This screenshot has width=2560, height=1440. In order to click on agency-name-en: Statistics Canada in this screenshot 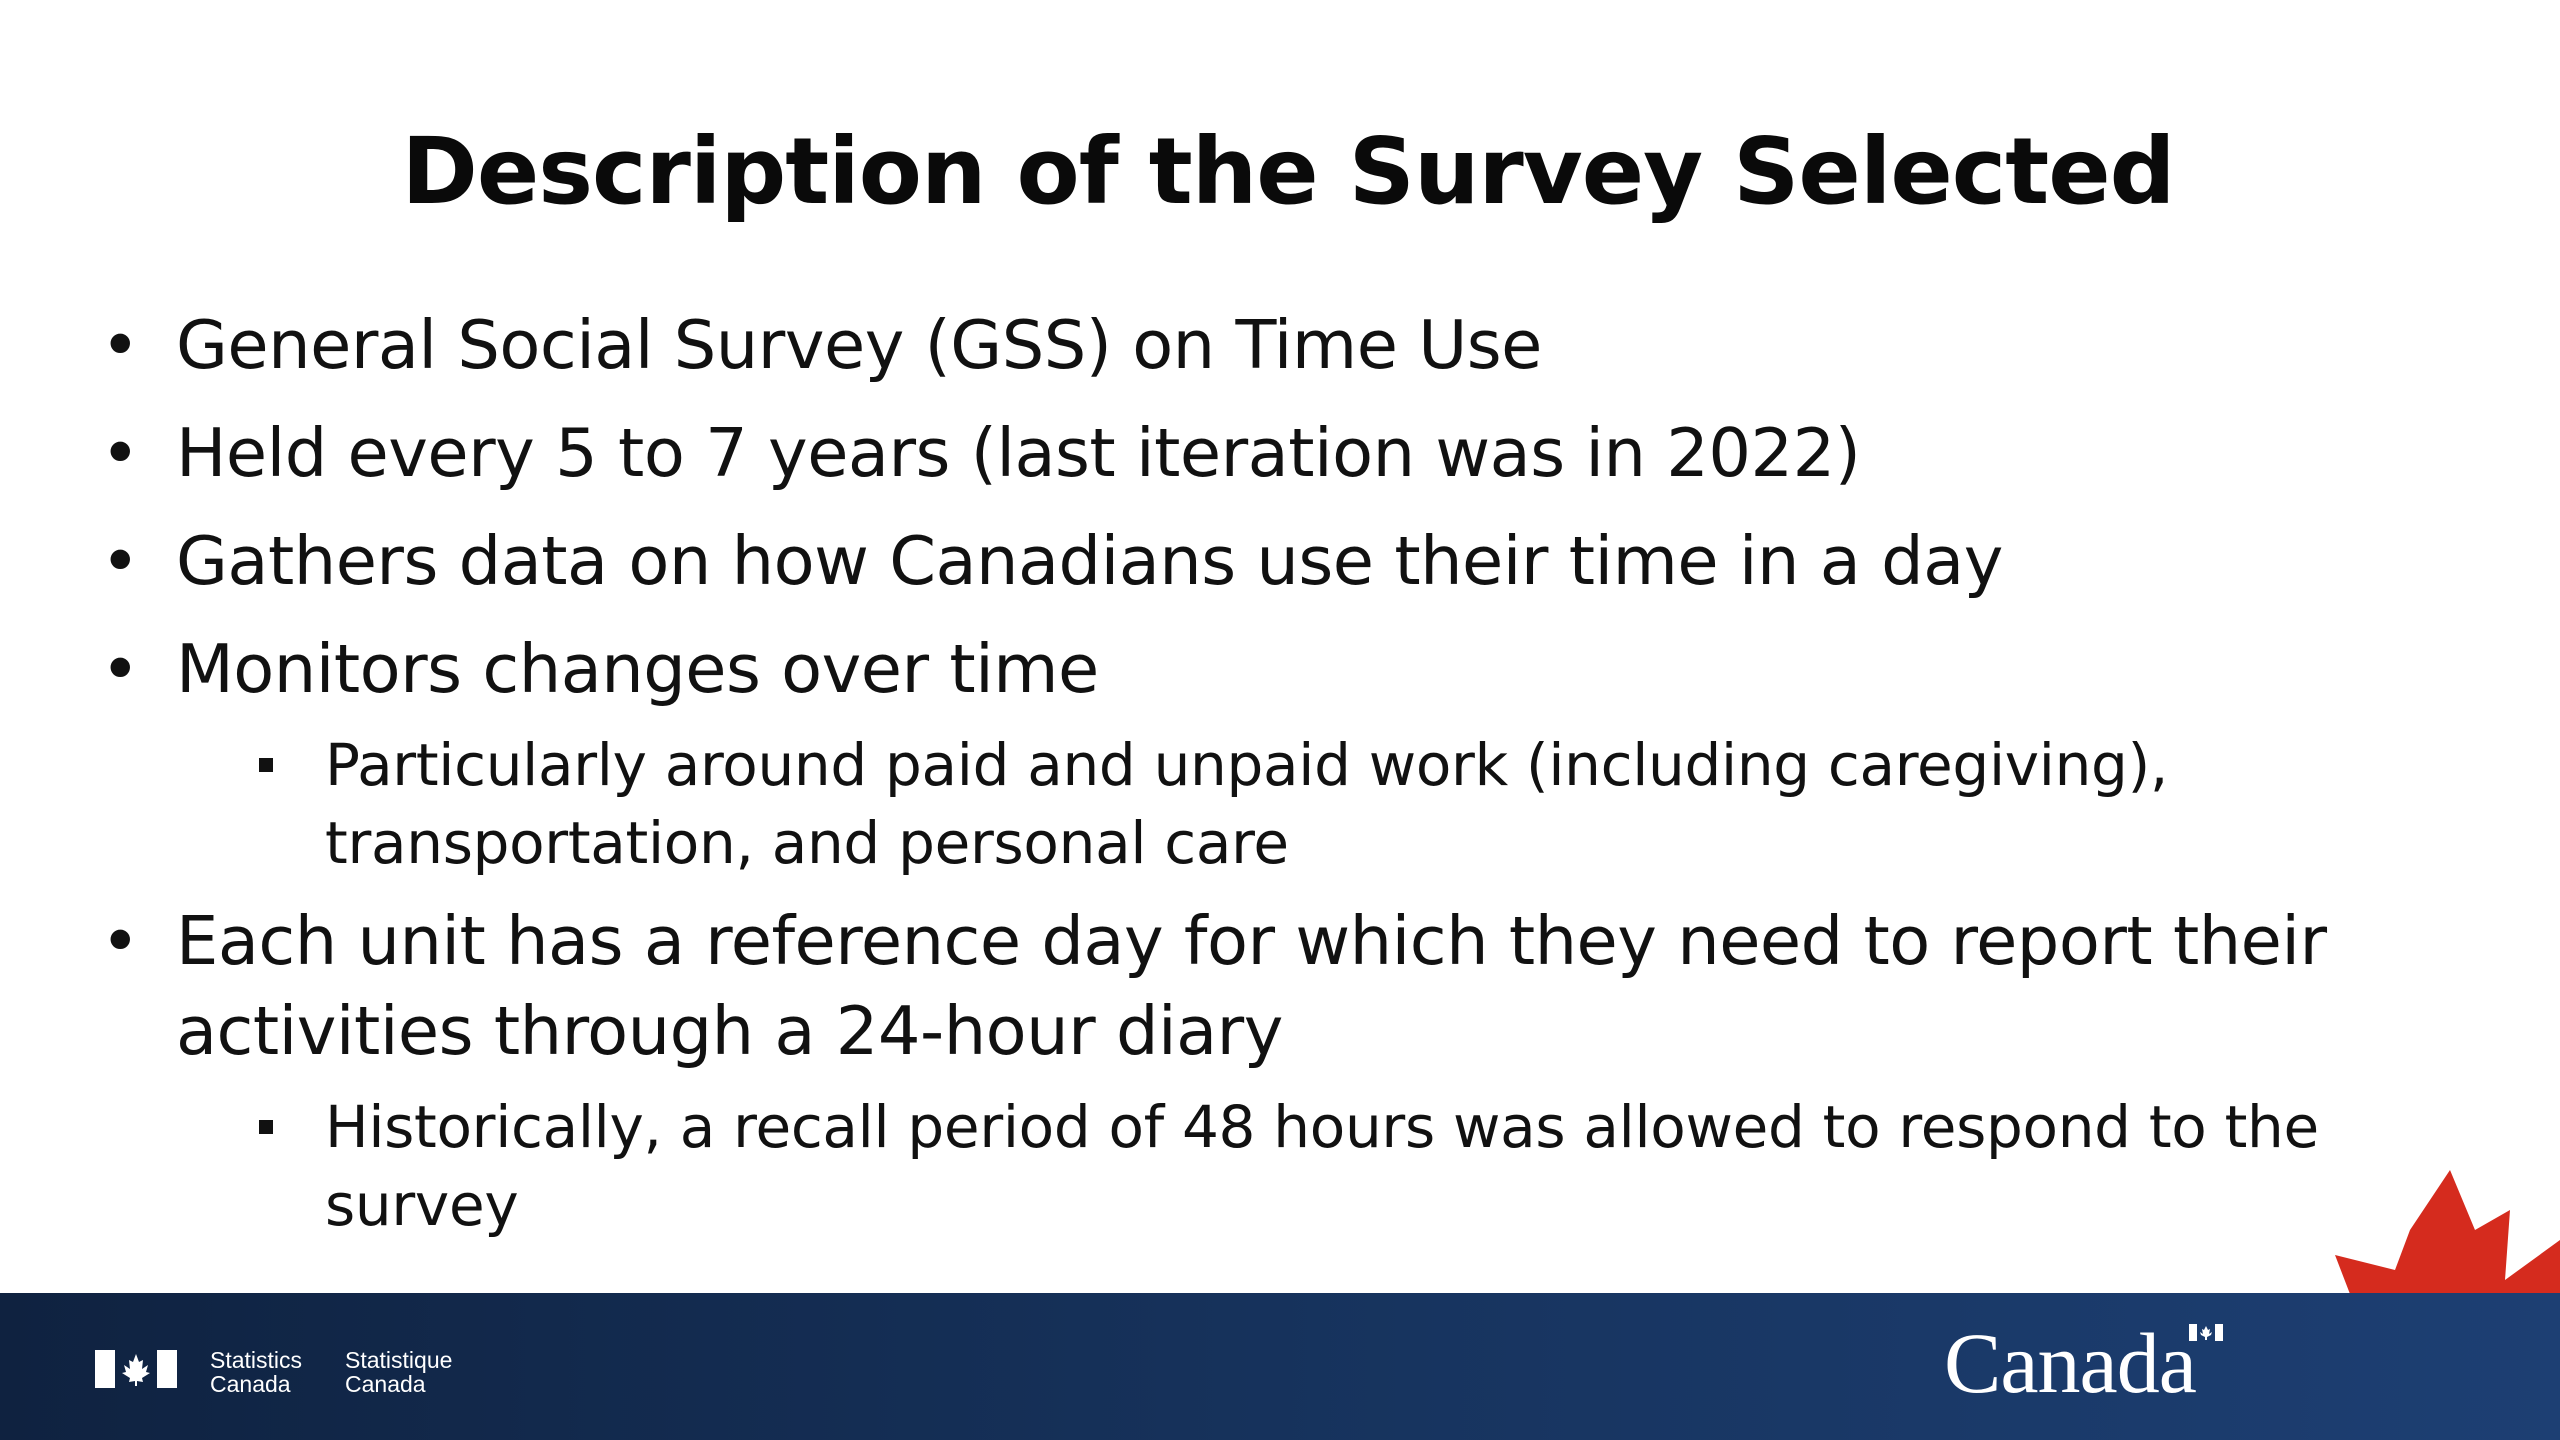, I will do `click(256, 1372)`.